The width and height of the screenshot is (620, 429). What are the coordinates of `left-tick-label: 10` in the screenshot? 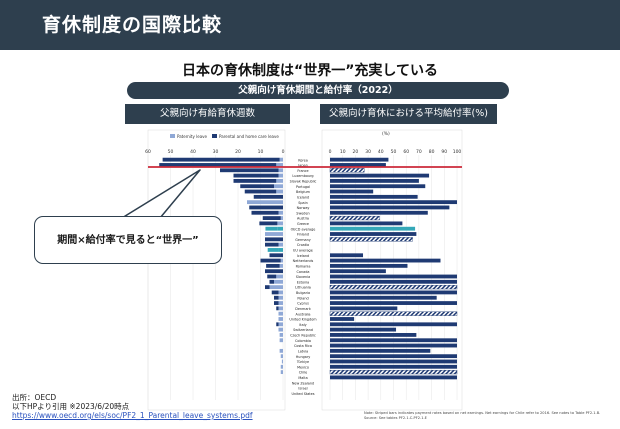 It's located at (261, 152).